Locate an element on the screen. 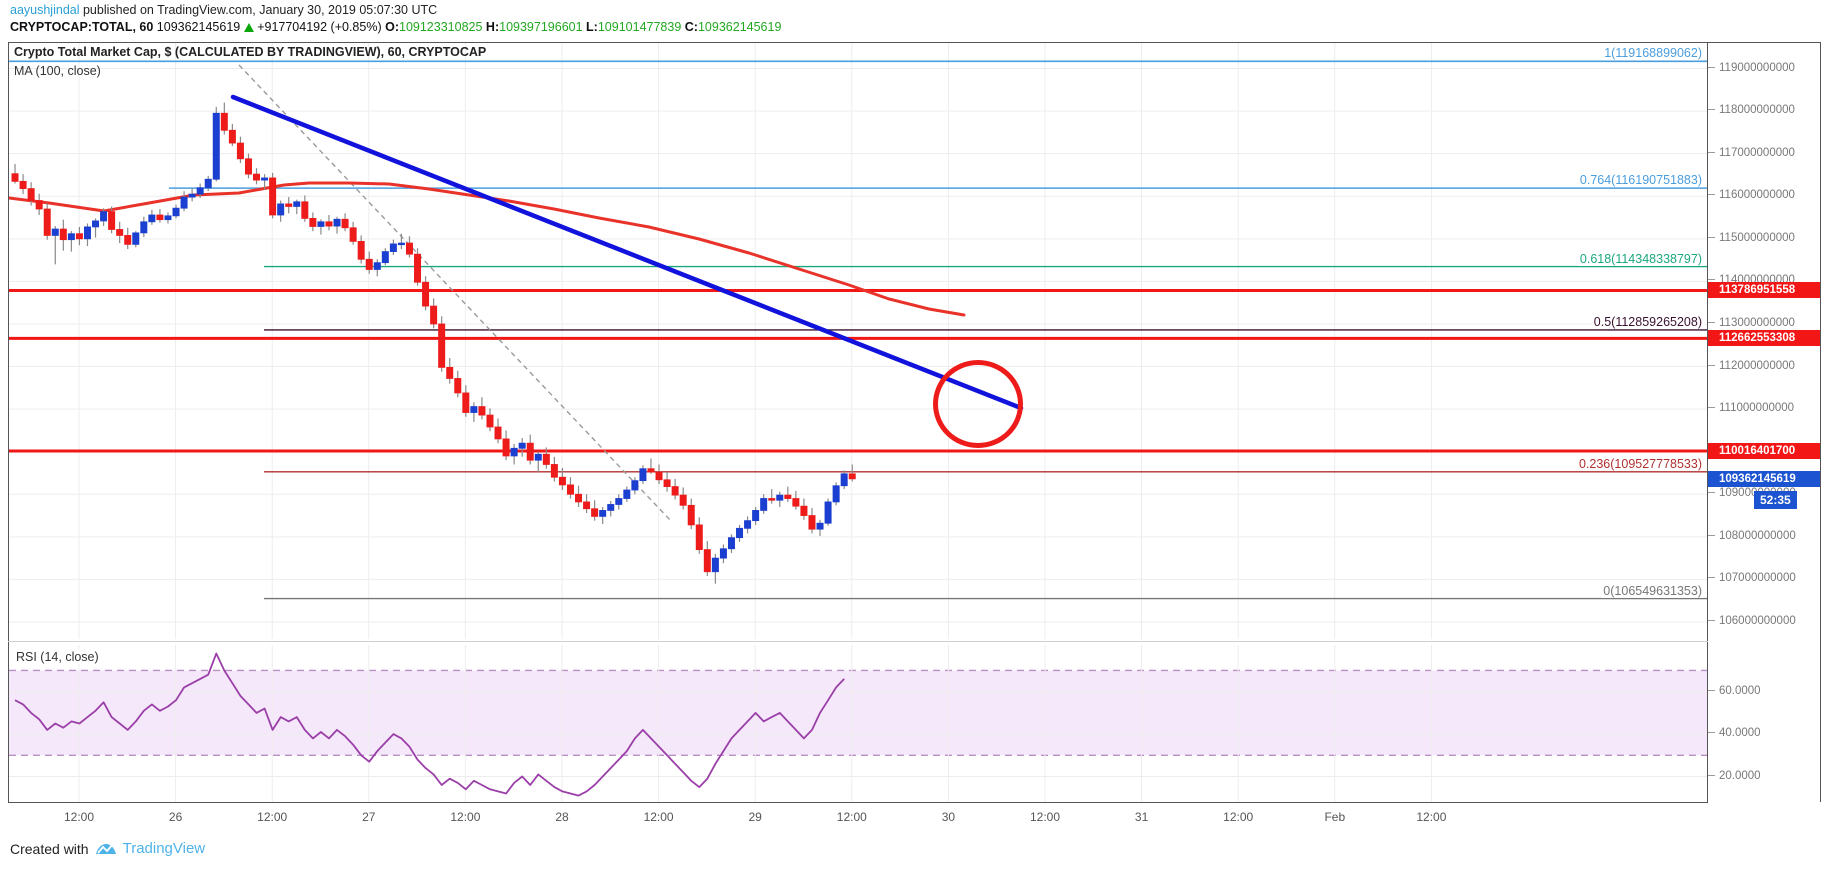 This screenshot has width=1828, height=869. fib-level-label-5: 0(106549631353) is located at coordinates (1652, 590).